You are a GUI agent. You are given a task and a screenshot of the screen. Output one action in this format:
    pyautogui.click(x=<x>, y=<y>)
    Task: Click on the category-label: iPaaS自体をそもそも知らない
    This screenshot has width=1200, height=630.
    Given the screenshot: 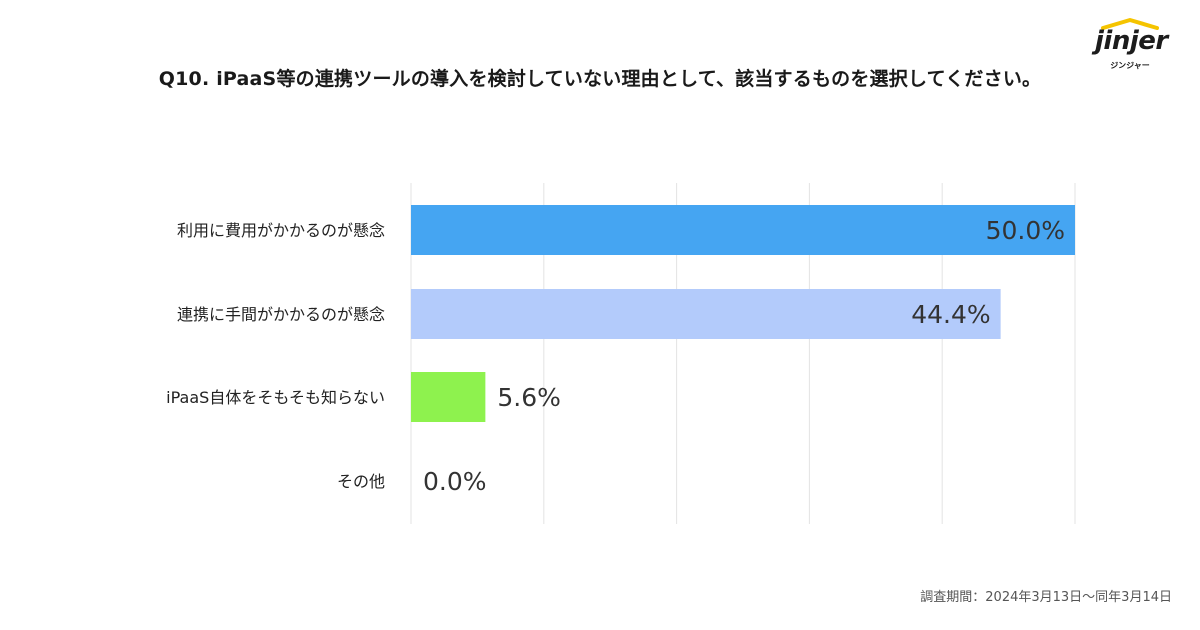 What is the action you would take?
    pyautogui.click(x=275, y=397)
    